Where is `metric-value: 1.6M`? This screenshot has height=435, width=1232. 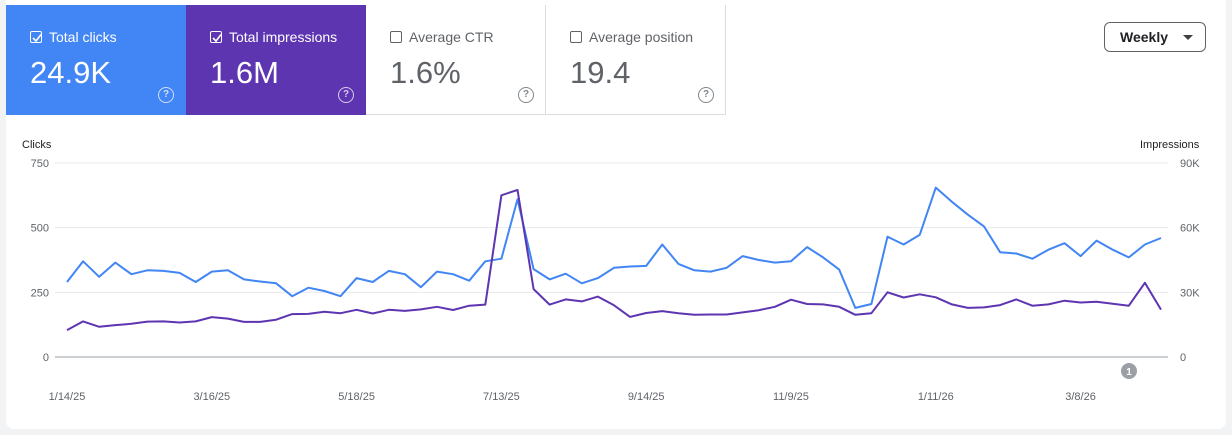 metric-value: 1.6M is located at coordinates (244, 72).